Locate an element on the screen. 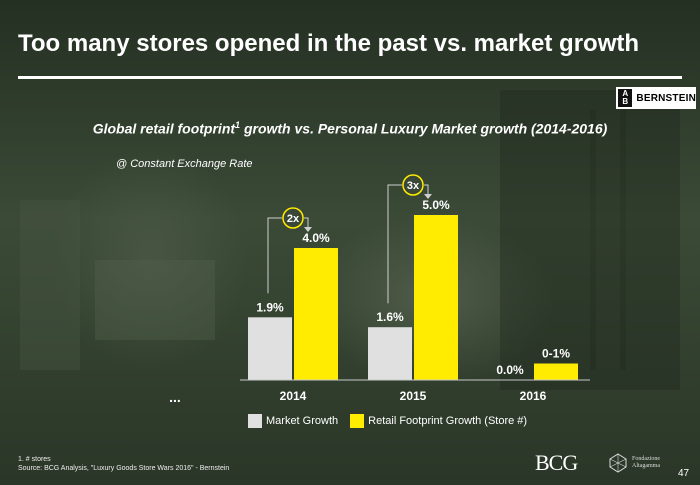 The image size is (700, 485). bernstein-mark-bottom: B is located at coordinates (625, 101).